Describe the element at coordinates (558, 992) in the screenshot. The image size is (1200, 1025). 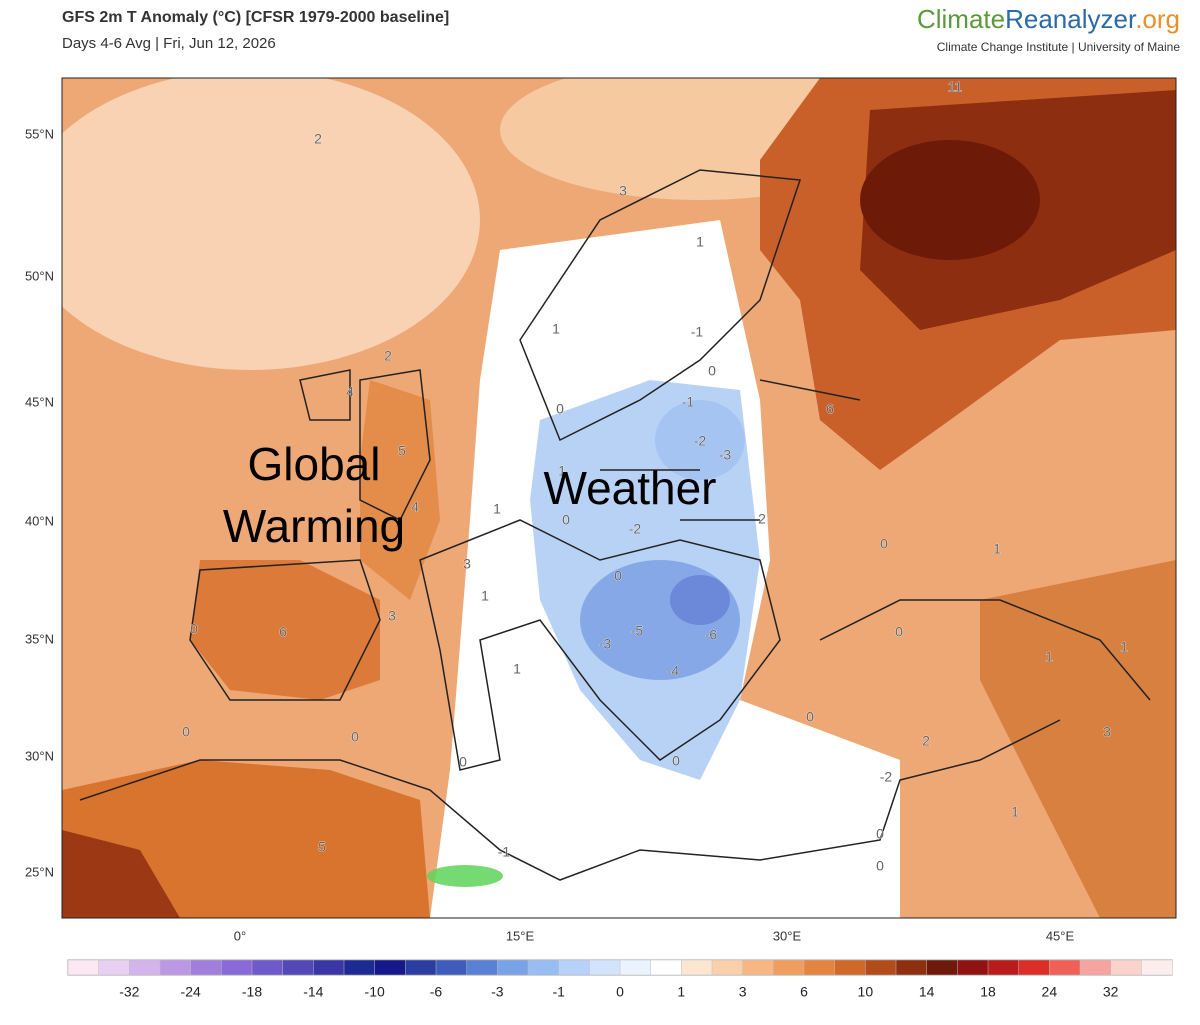
I see `colorbar-label: -1` at that location.